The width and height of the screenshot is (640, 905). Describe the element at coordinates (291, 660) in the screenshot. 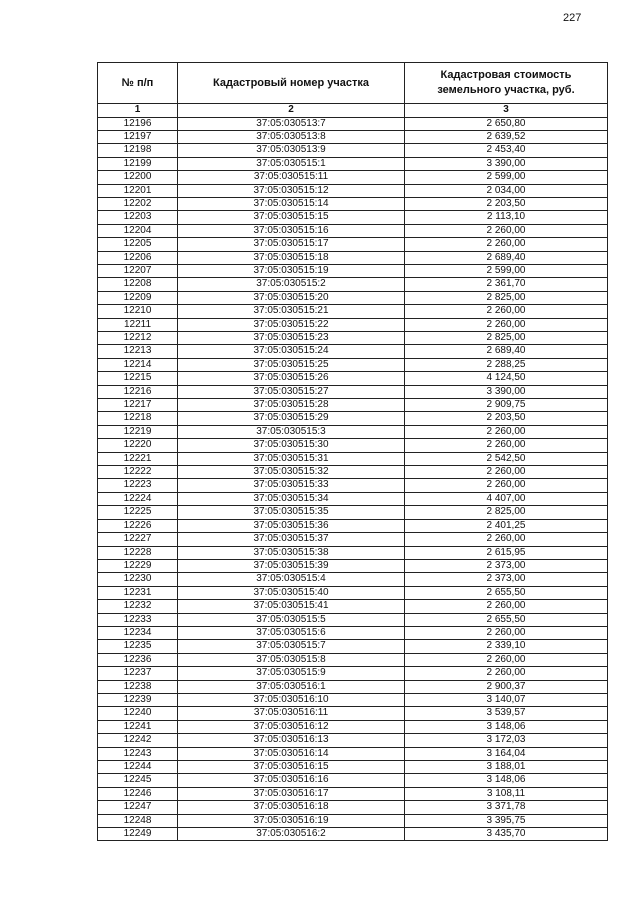

I see `cadastral-number: 37:05:030515:8` at that location.